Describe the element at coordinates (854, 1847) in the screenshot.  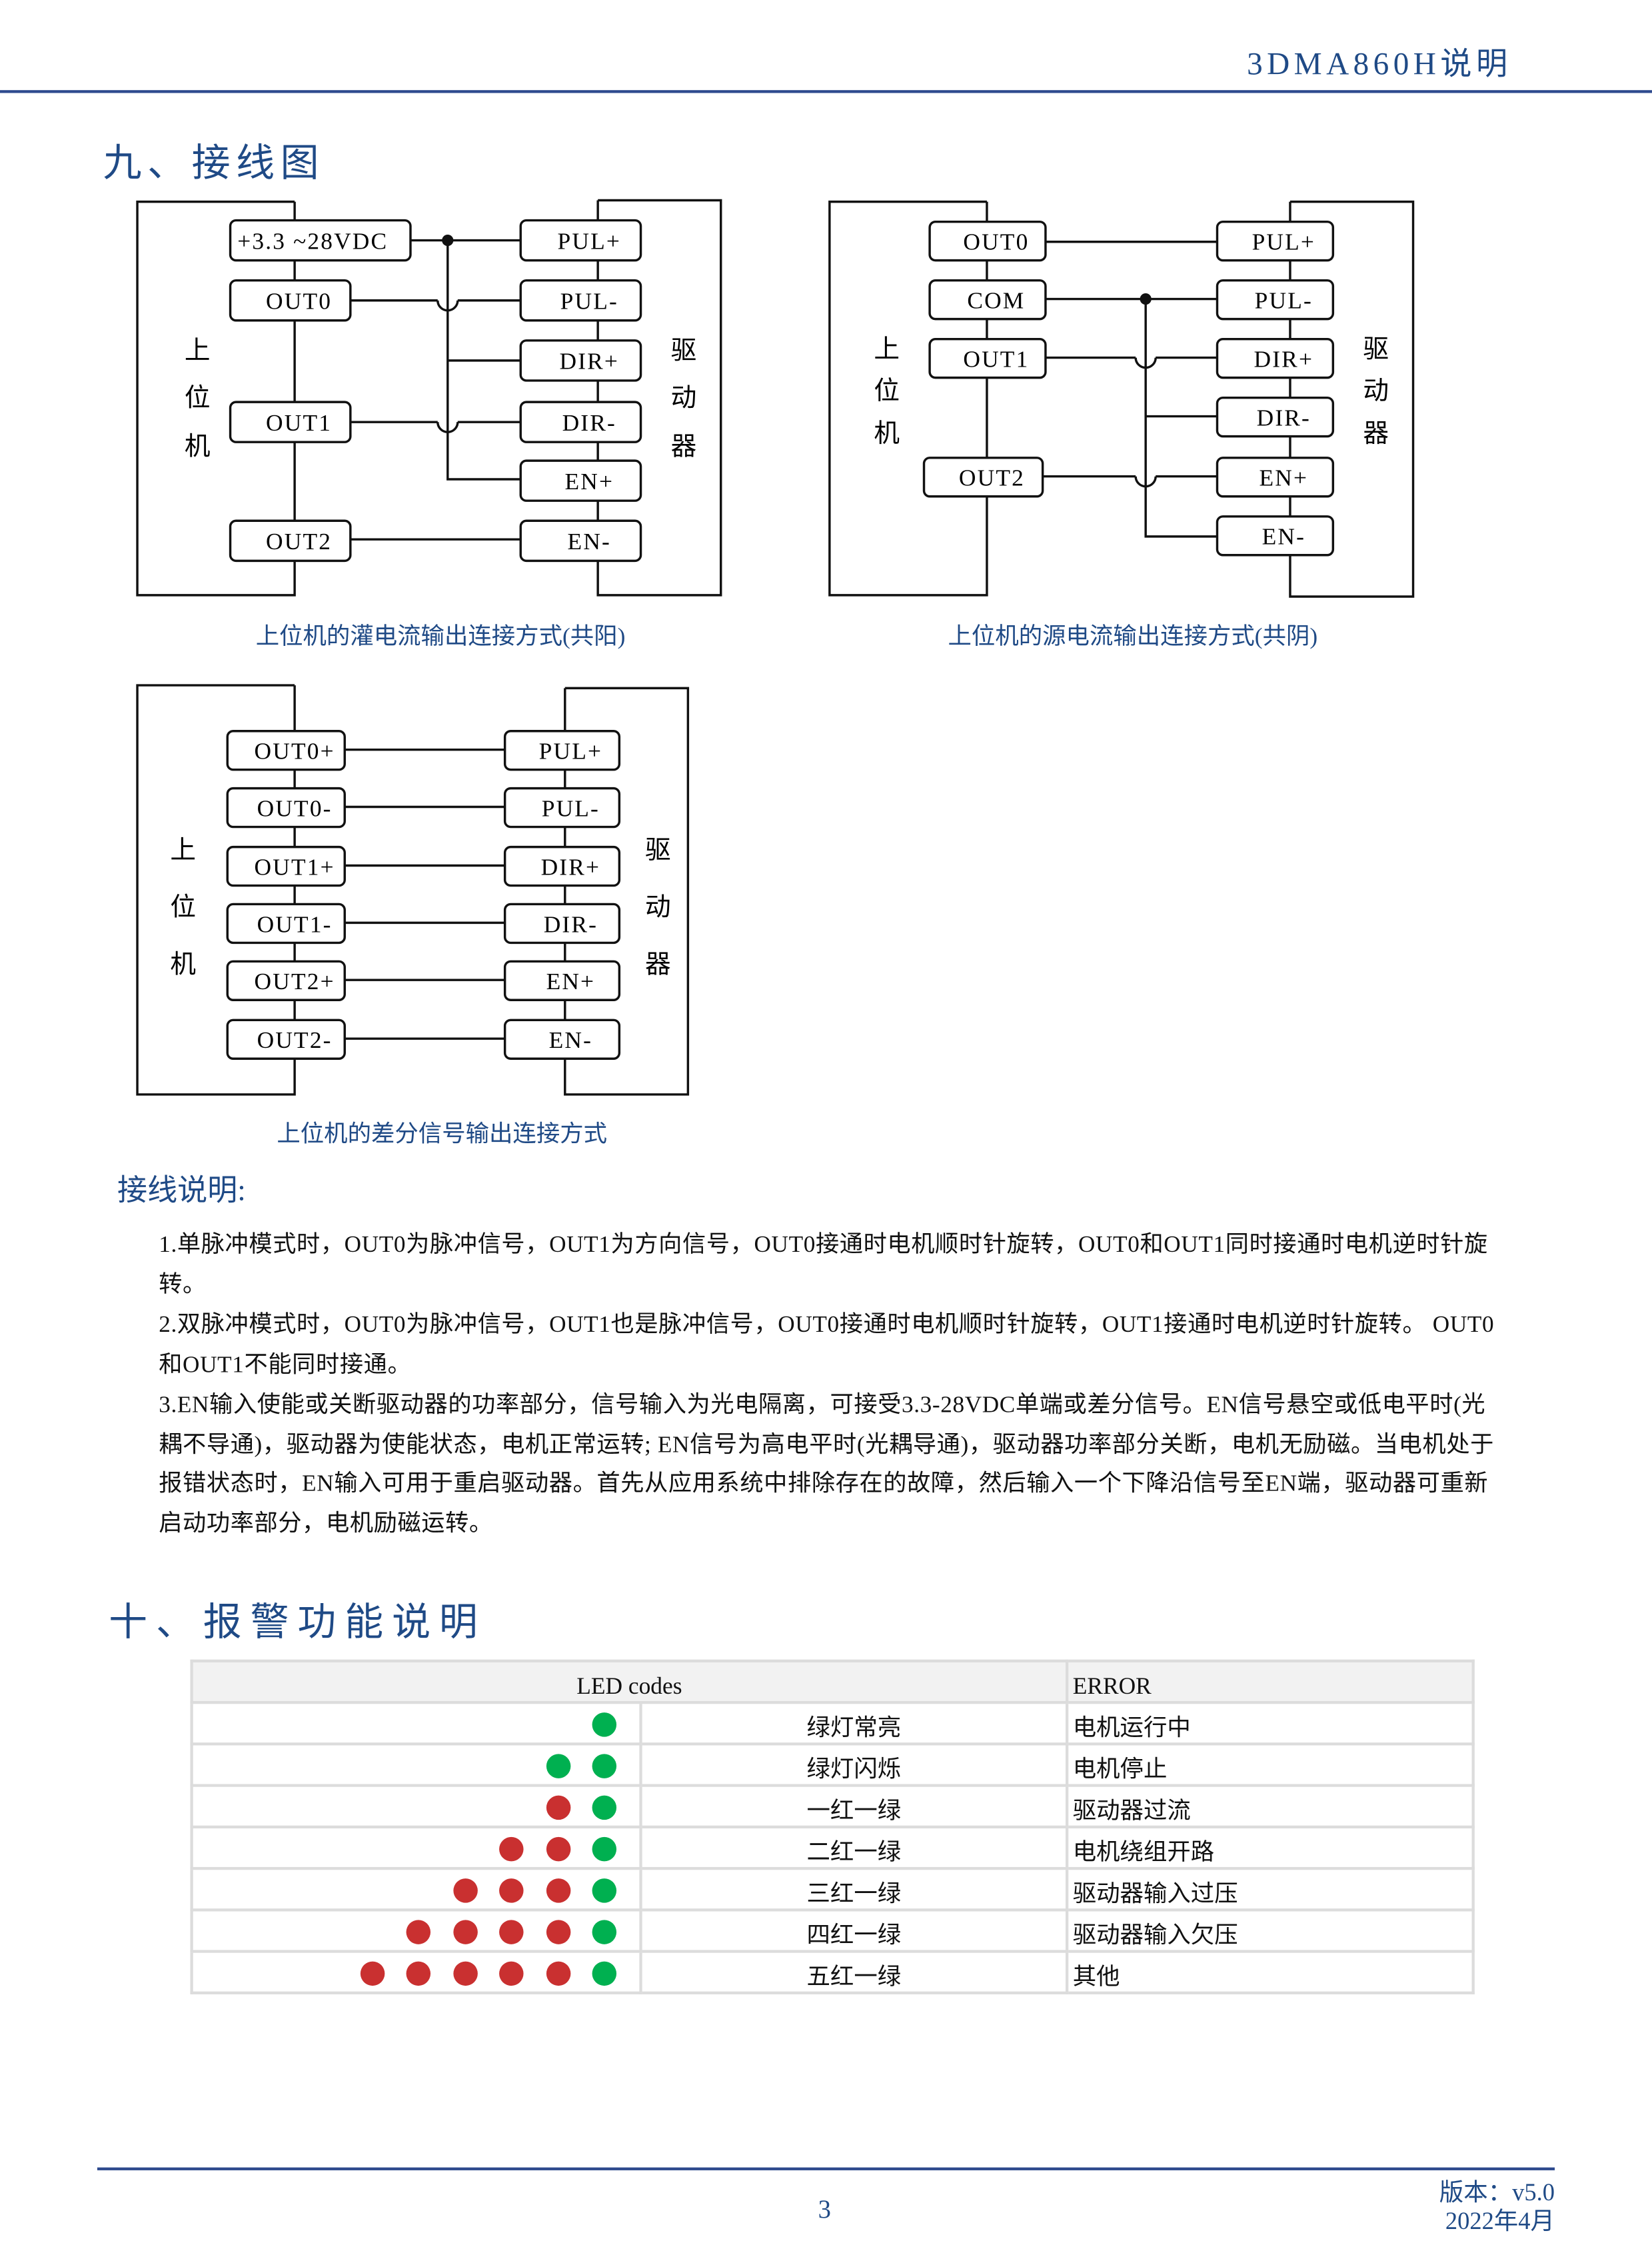
I see `led-pattern: 二红一绿` at that location.